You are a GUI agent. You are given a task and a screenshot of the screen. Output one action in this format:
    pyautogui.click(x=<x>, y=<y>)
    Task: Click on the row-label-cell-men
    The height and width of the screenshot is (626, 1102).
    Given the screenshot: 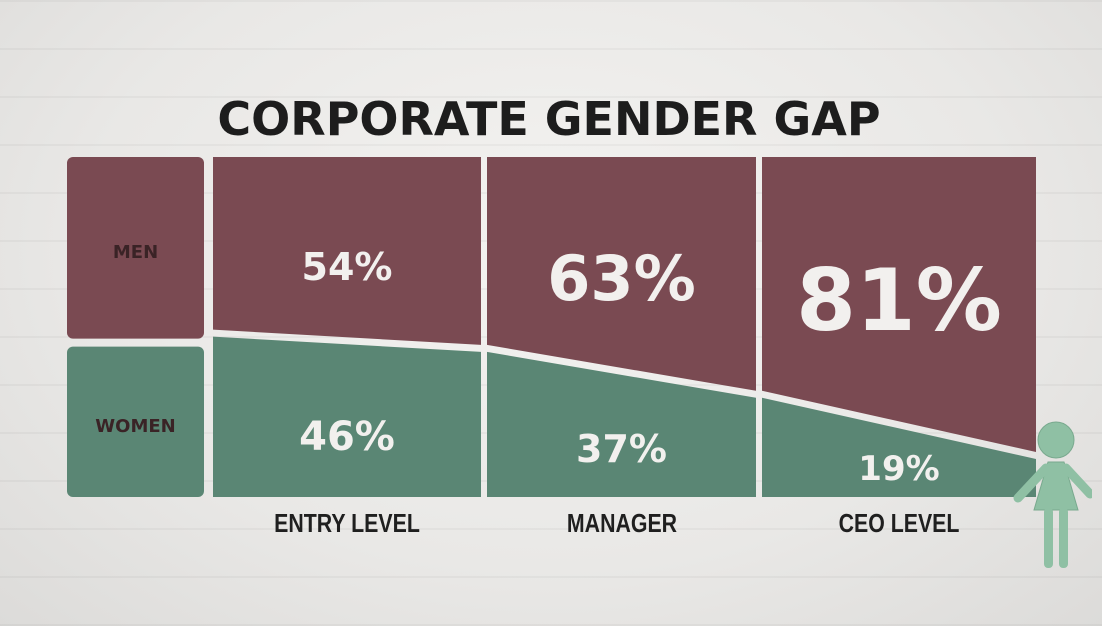 What is the action you would take?
    pyautogui.click(x=135, y=248)
    